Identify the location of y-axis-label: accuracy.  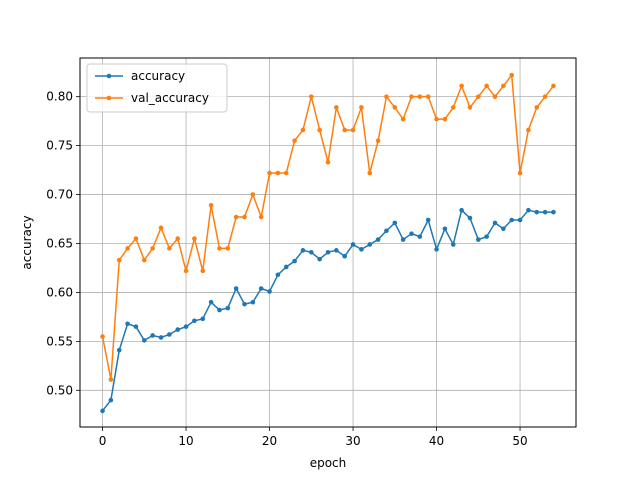
(27, 242).